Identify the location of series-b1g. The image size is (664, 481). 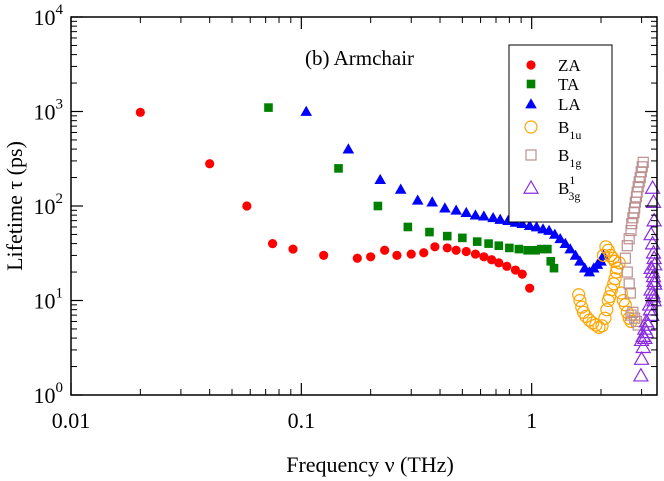
(634, 243).